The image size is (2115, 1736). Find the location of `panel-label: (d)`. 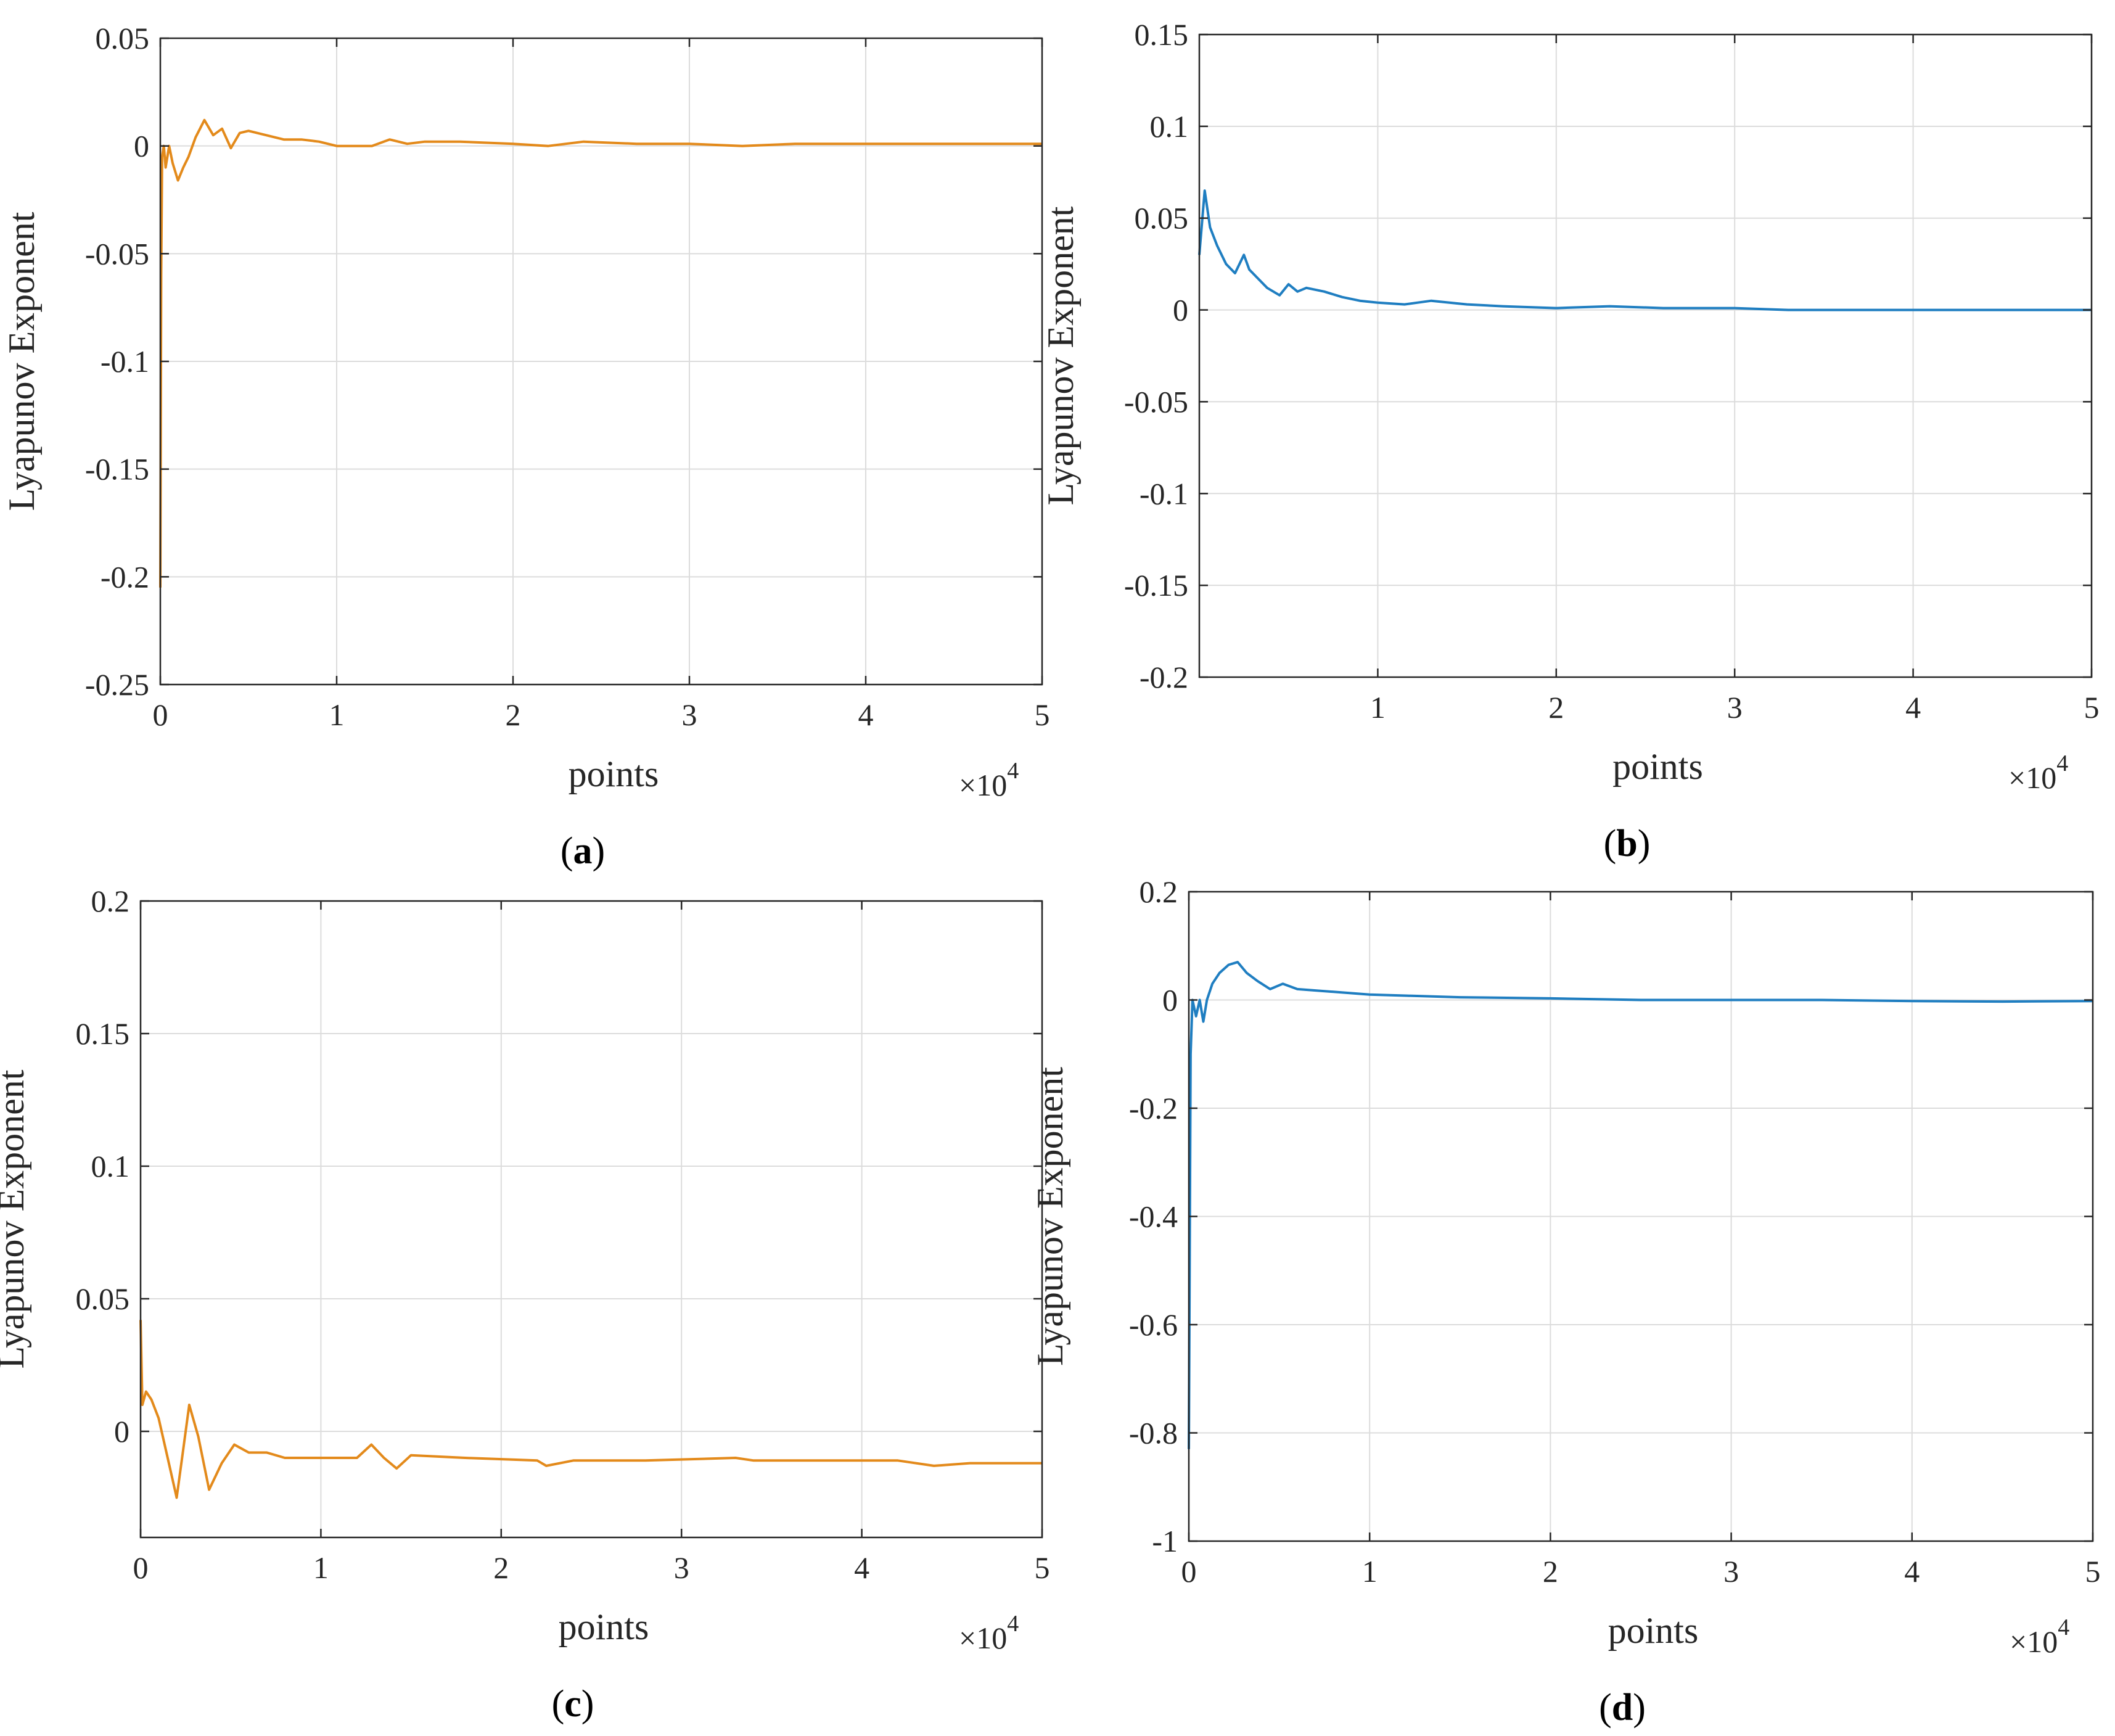

panel-label: (d) is located at coordinates (1622, 1708).